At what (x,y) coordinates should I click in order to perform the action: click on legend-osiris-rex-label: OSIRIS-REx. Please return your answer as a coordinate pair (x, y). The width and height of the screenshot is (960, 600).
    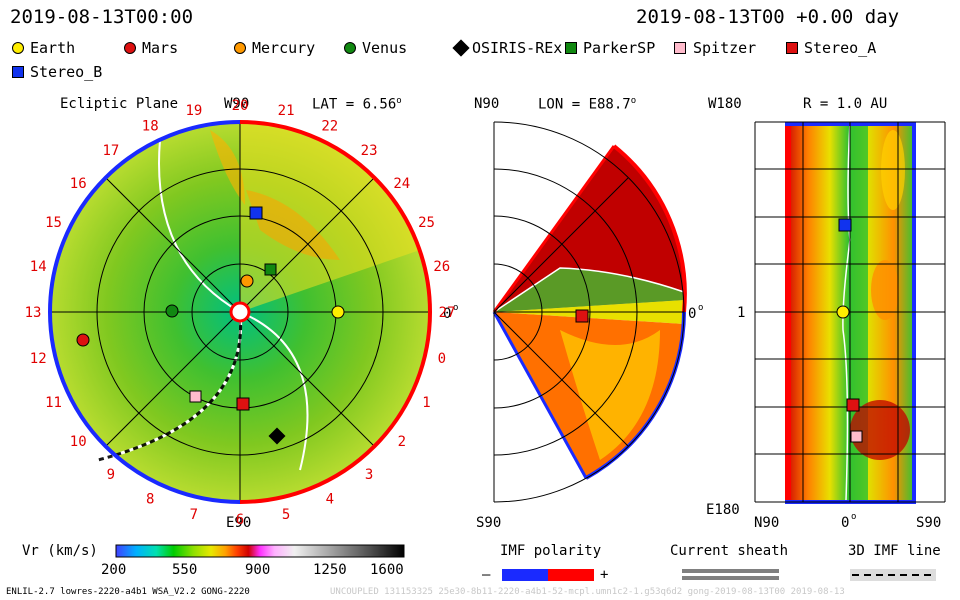
    Looking at the image, I should click on (517, 48).